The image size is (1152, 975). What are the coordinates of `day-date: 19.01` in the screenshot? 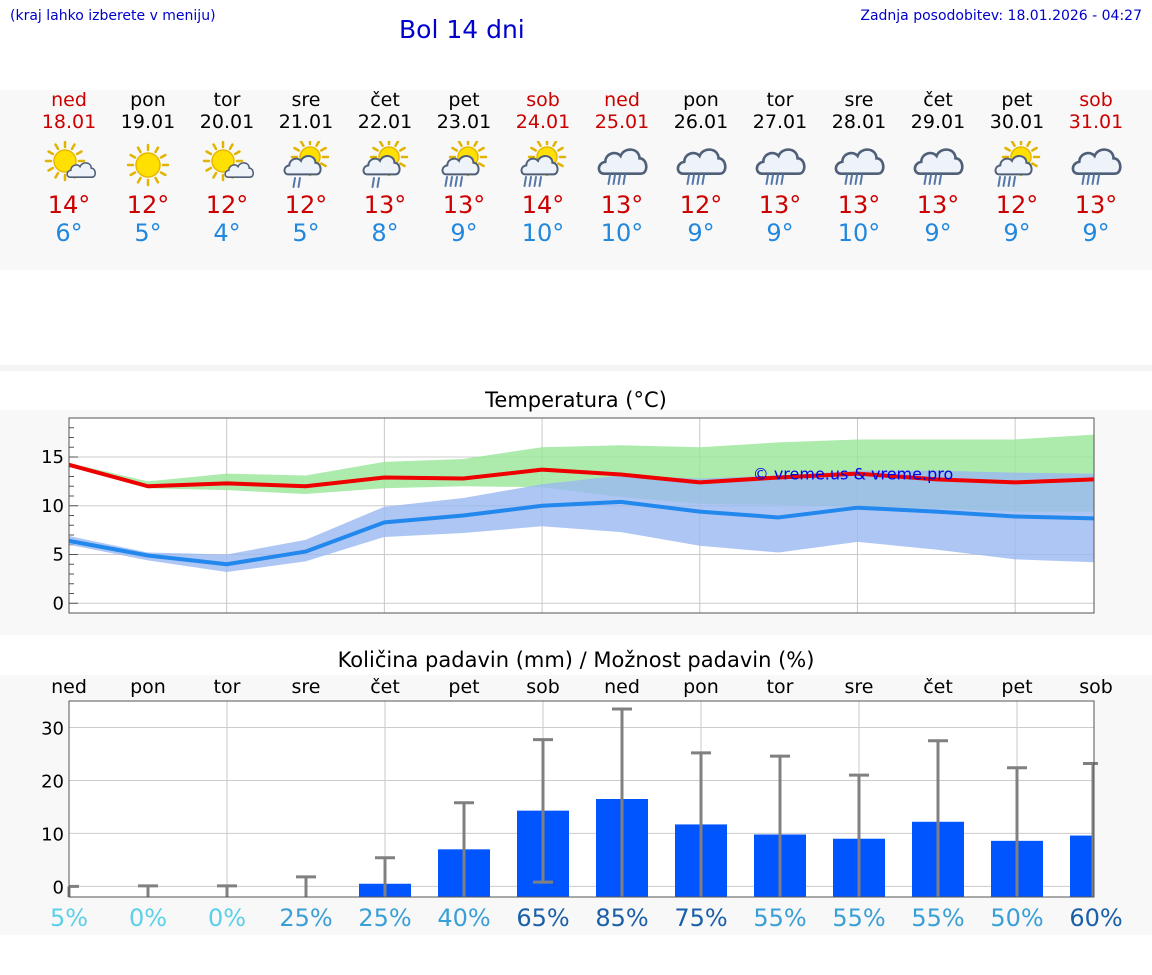 It's located at (148, 122).